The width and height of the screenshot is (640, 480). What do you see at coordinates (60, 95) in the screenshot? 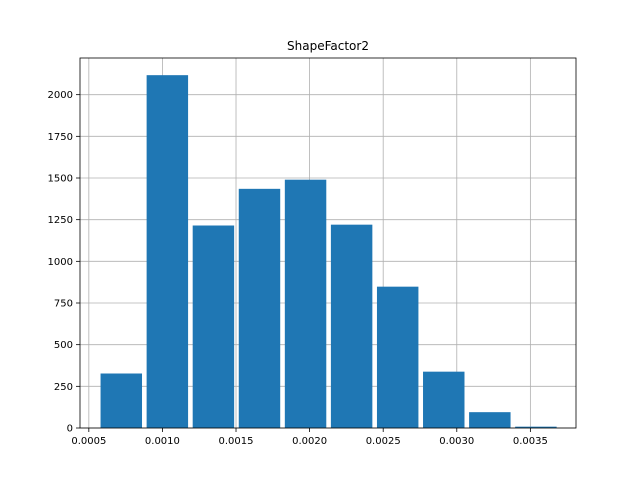
I see `y-tick-label: 2000` at bounding box center [60, 95].